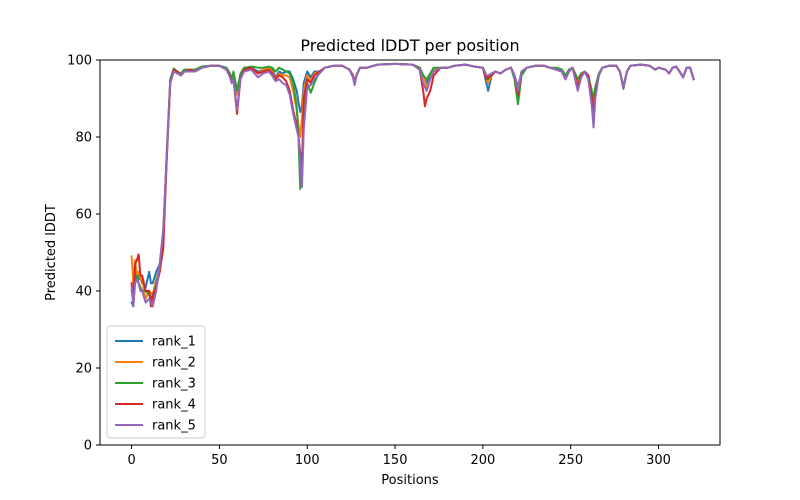 This screenshot has width=800, height=500. What do you see at coordinates (409, 45) in the screenshot?
I see `chart-title: Predicted lDDT per position` at bounding box center [409, 45].